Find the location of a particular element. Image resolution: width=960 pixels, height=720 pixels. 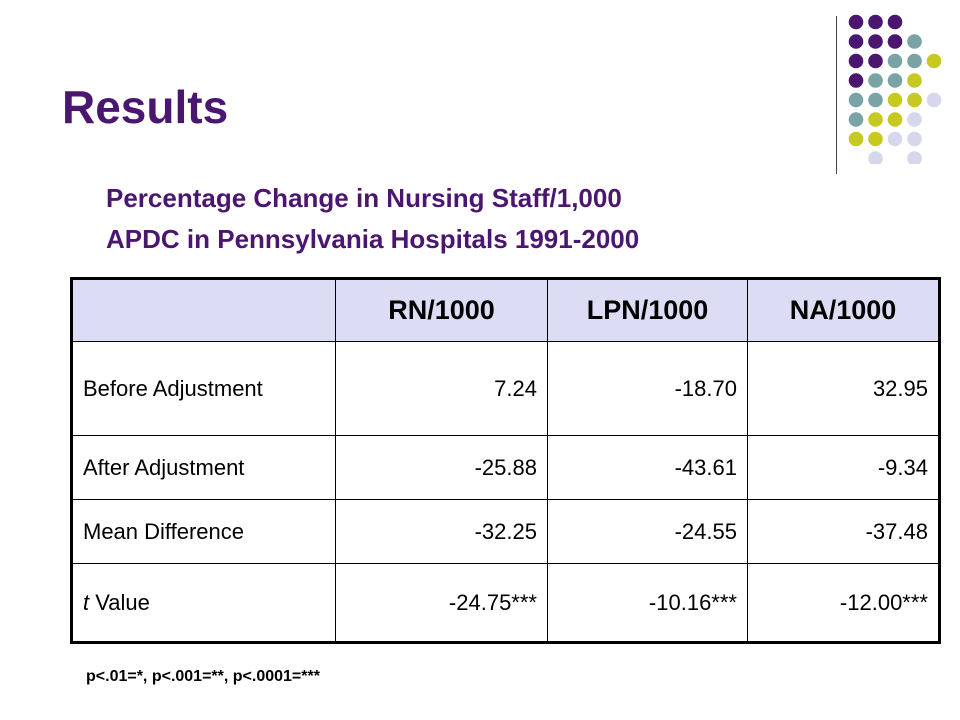

cell-rn-value: -25.88 is located at coordinates (441, 467).